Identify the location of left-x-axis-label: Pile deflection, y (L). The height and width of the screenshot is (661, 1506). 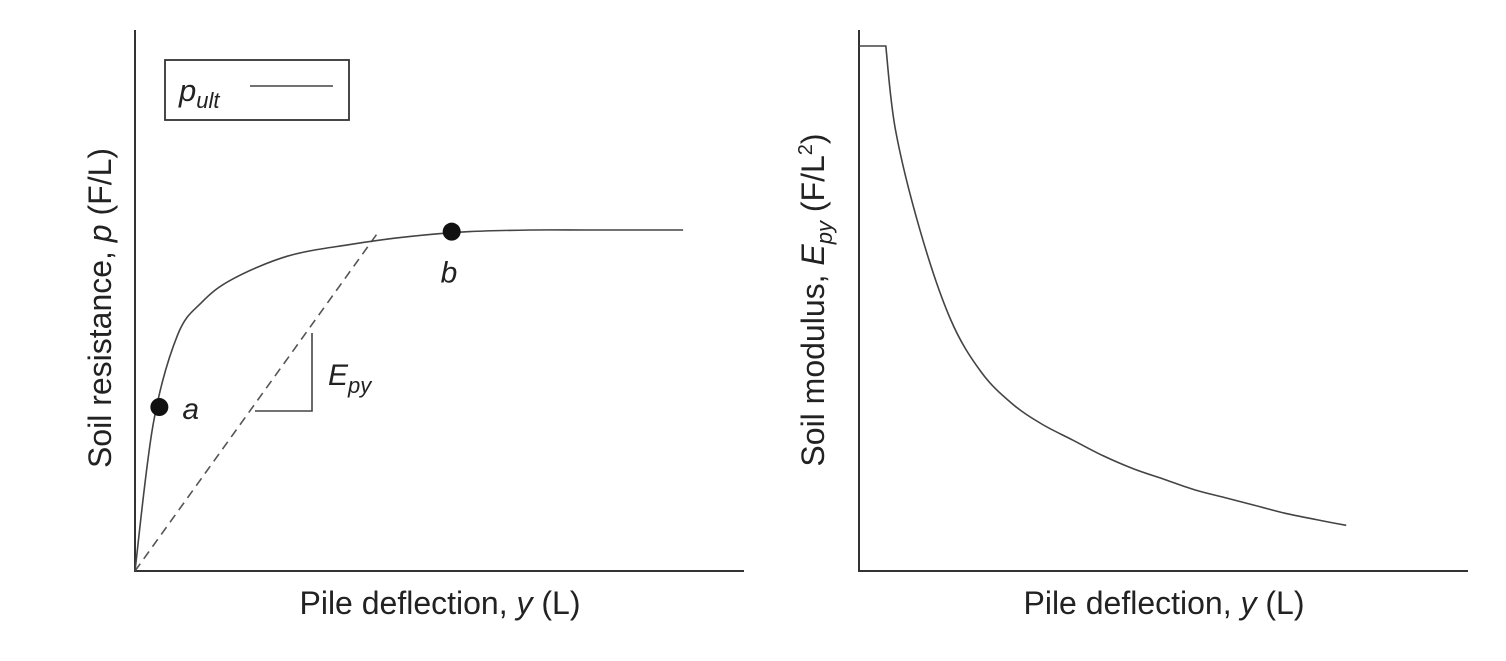
(439, 603).